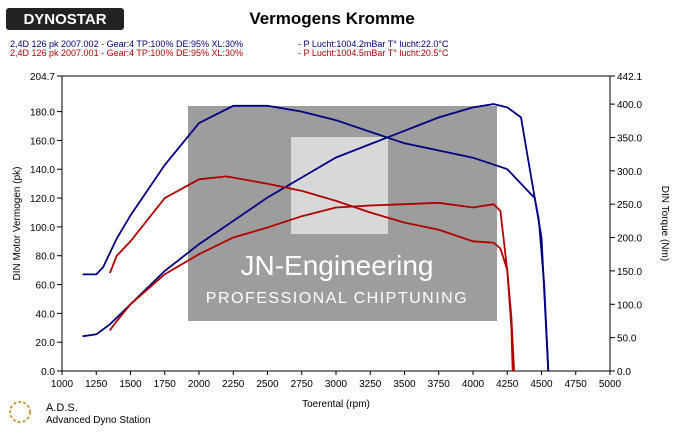 This screenshot has height=433, width=685. What do you see at coordinates (339, 185) in the screenshot?
I see `watermark-icon` at bounding box center [339, 185].